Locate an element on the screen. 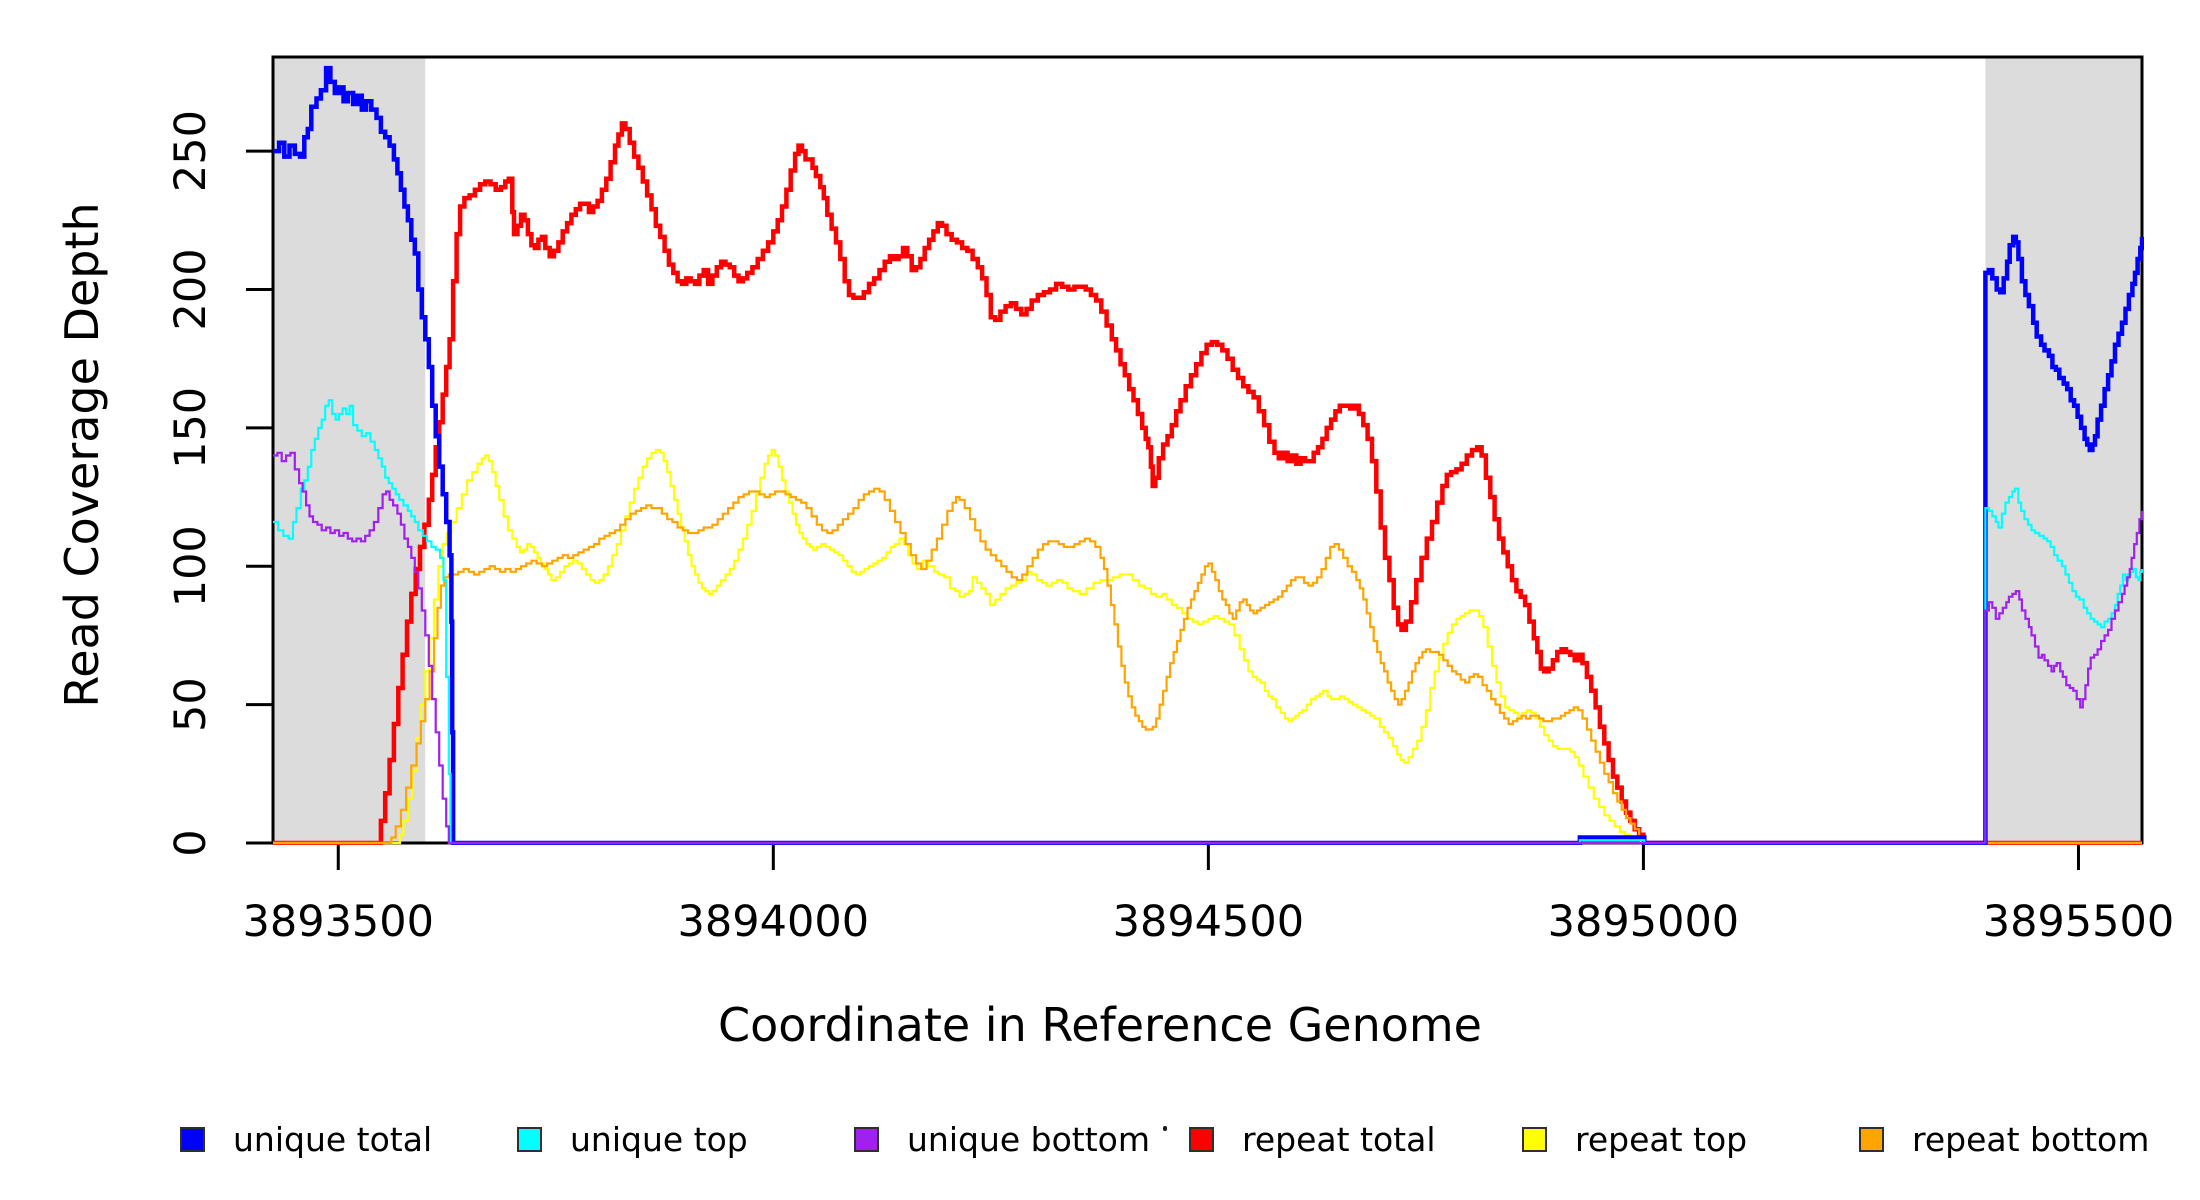  legend-item-repeat-bottom: repeat bottom is located at coordinates (2004, 1139).